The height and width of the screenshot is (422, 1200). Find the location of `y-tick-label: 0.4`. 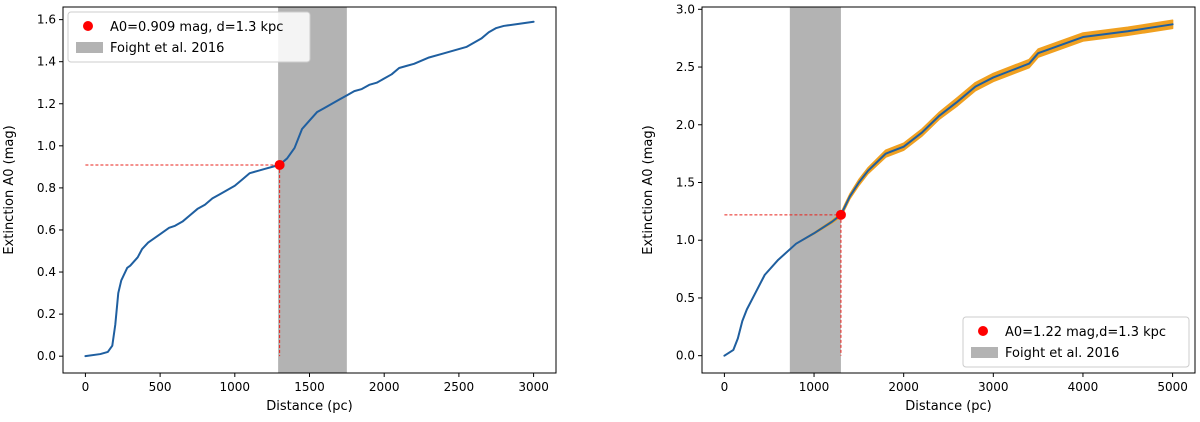

y-tick-label: 0.4 is located at coordinates (46, 272).